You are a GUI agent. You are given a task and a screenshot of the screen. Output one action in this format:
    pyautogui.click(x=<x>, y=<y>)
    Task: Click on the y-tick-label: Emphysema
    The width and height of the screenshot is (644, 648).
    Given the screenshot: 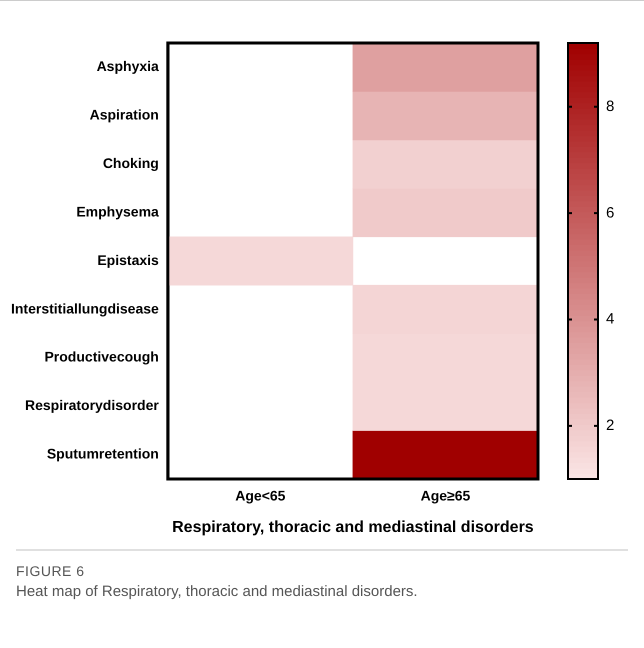 What is the action you would take?
    pyautogui.click(x=118, y=211)
    